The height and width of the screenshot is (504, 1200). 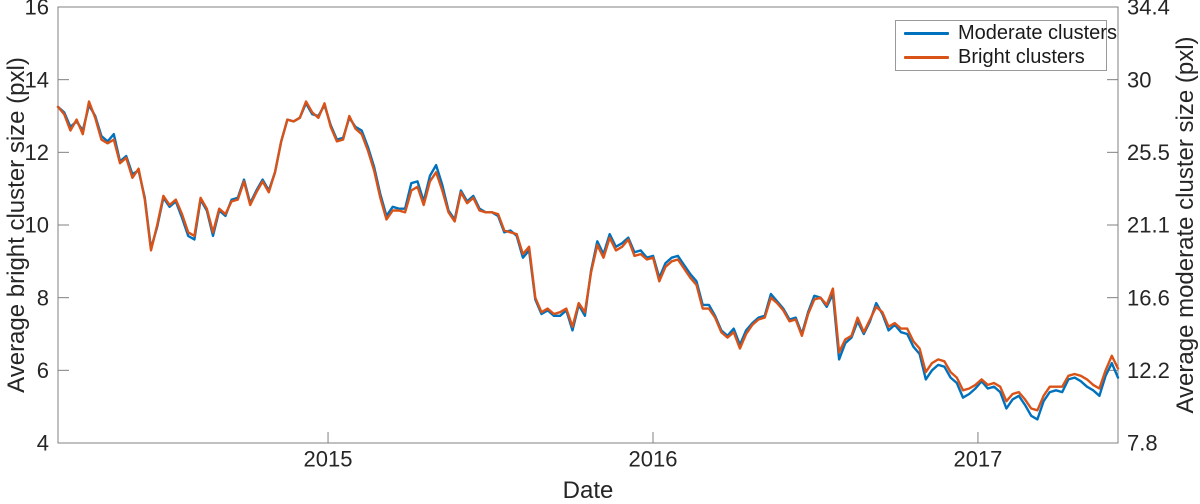 I want to click on legend: Moderate clusters Bright clusters, so click(x=1006, y=45).